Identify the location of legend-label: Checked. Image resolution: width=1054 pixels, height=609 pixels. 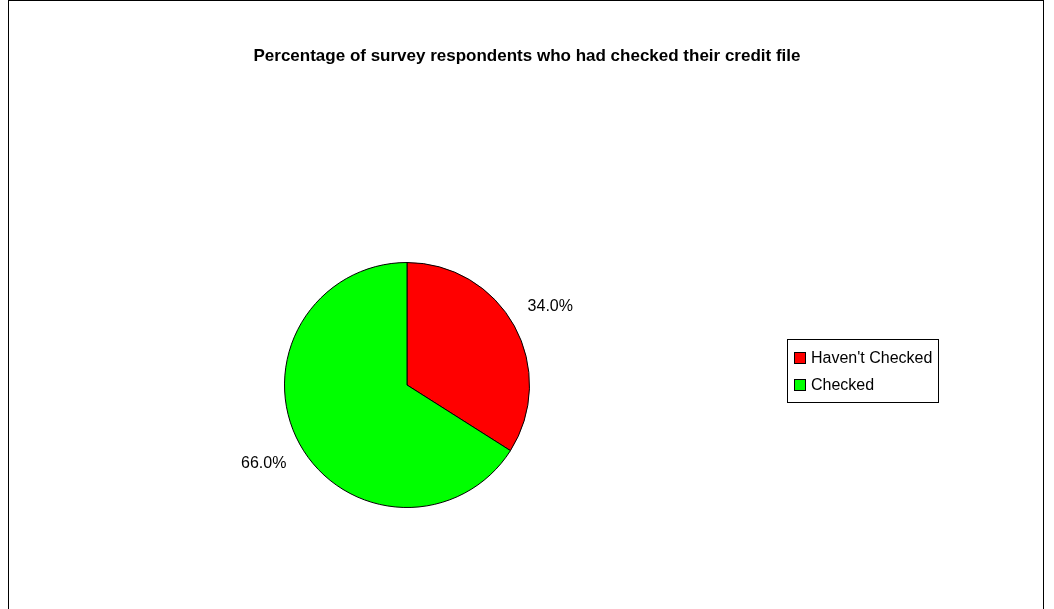
(843, 384).